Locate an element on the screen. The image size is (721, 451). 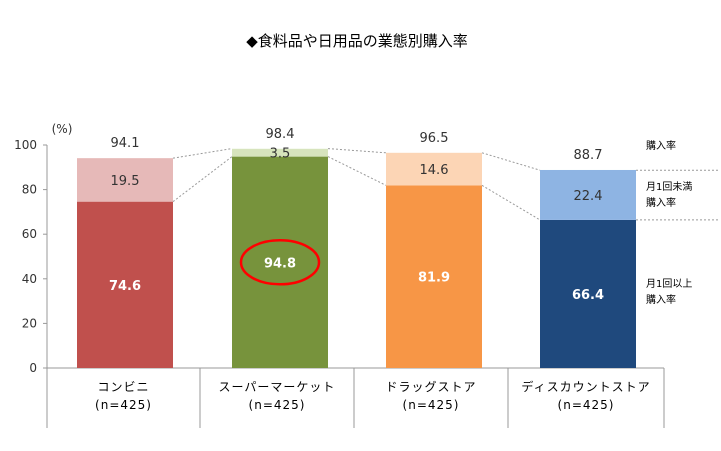
data-label-lower: 94.8 is located at coordinates (280, 263).